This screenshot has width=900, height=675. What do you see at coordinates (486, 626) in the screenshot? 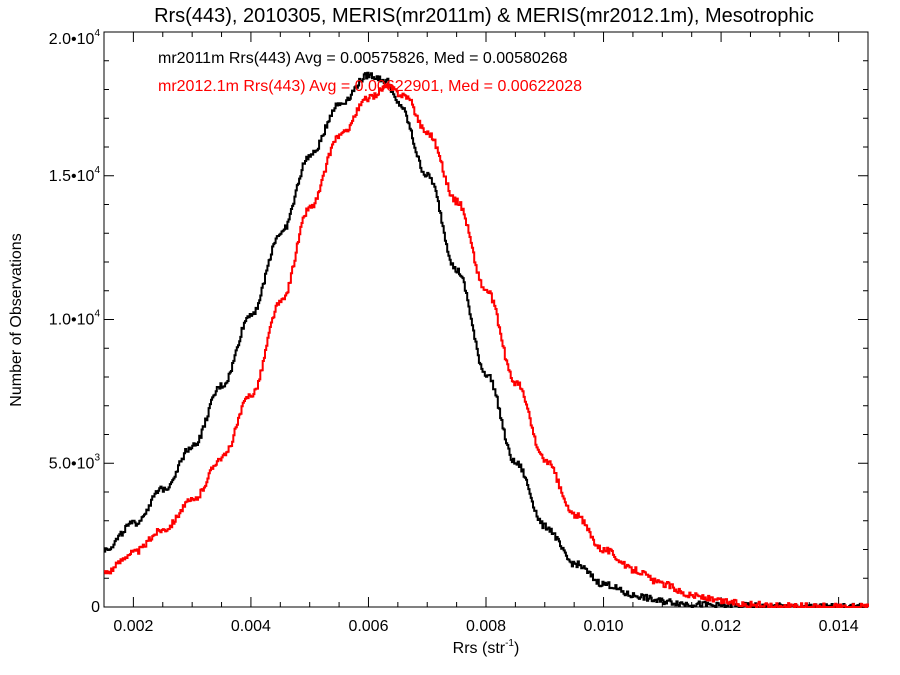
I see `x-tick-label: 0.008` at bounding box center [486, 626].